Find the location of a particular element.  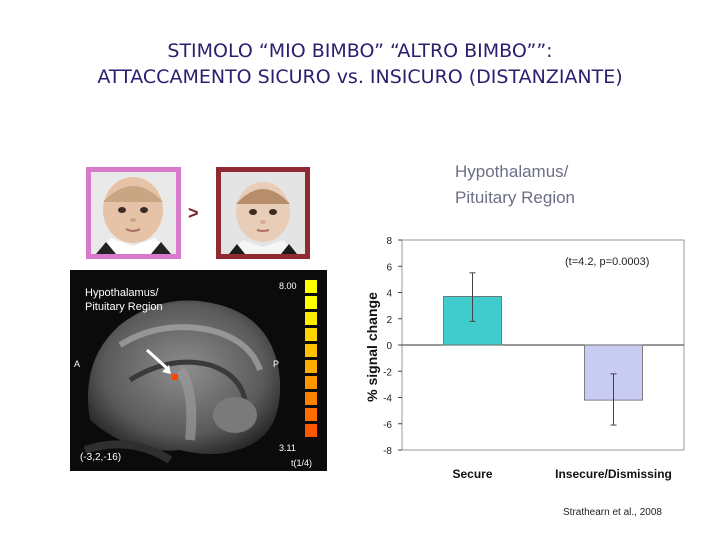

mri-coordinates: (-3,2,-16) is located at coordinates (101, 457).